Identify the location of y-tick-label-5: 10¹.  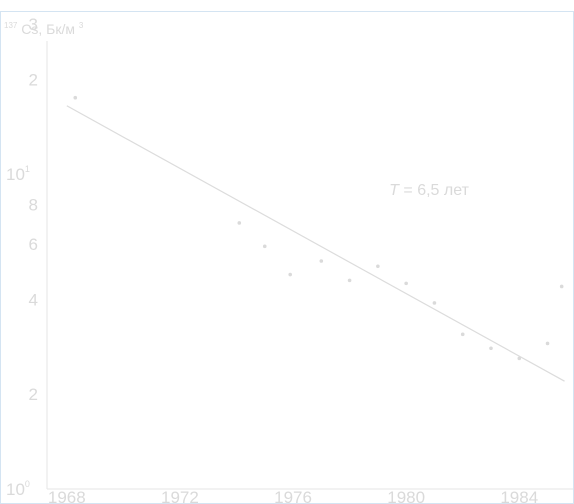
(18, 174).